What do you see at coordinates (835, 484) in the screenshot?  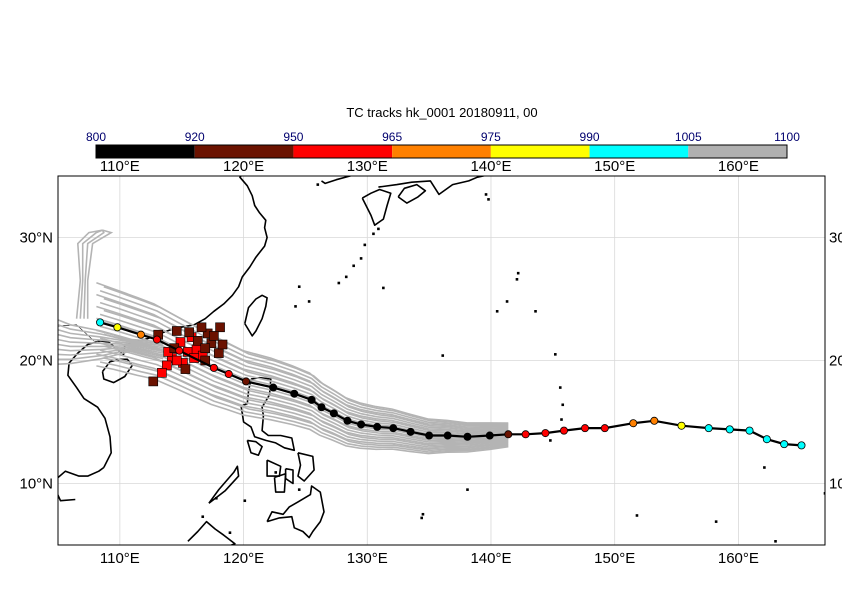 I see `lat-label-right: 10` at bounding box center [835, 484].